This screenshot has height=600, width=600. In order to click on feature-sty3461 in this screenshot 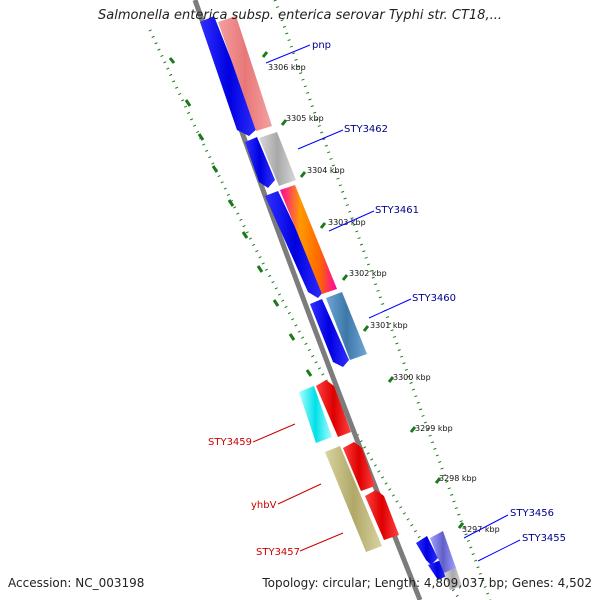, I will do `click(308, 239)`.